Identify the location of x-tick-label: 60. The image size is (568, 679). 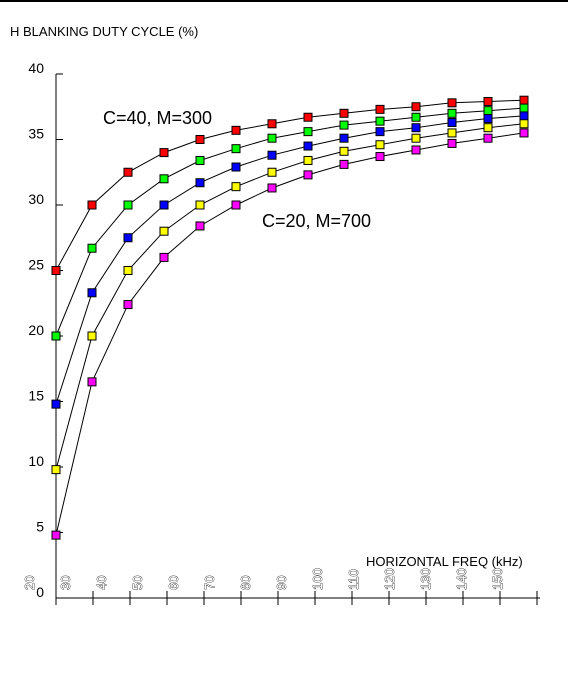
(173, 583).